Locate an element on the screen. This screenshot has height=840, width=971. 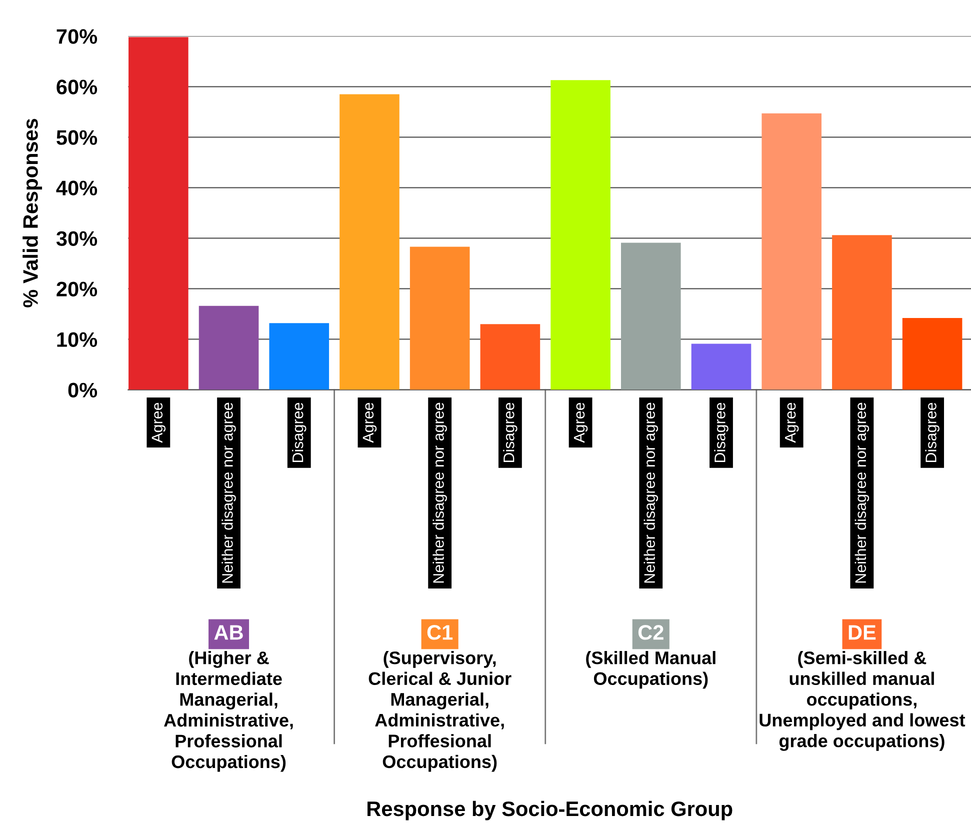
y-tick-label: 20% is located at coordinates (77, 289).